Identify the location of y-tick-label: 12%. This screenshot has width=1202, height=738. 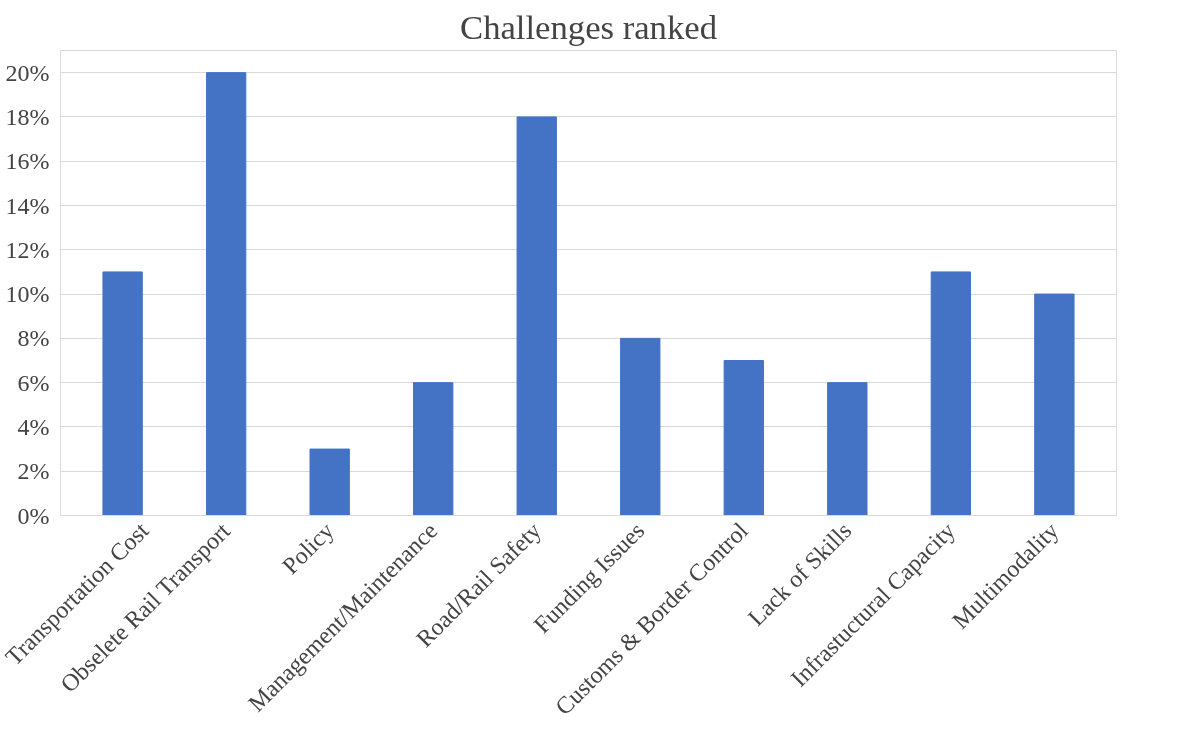
(27, 249).